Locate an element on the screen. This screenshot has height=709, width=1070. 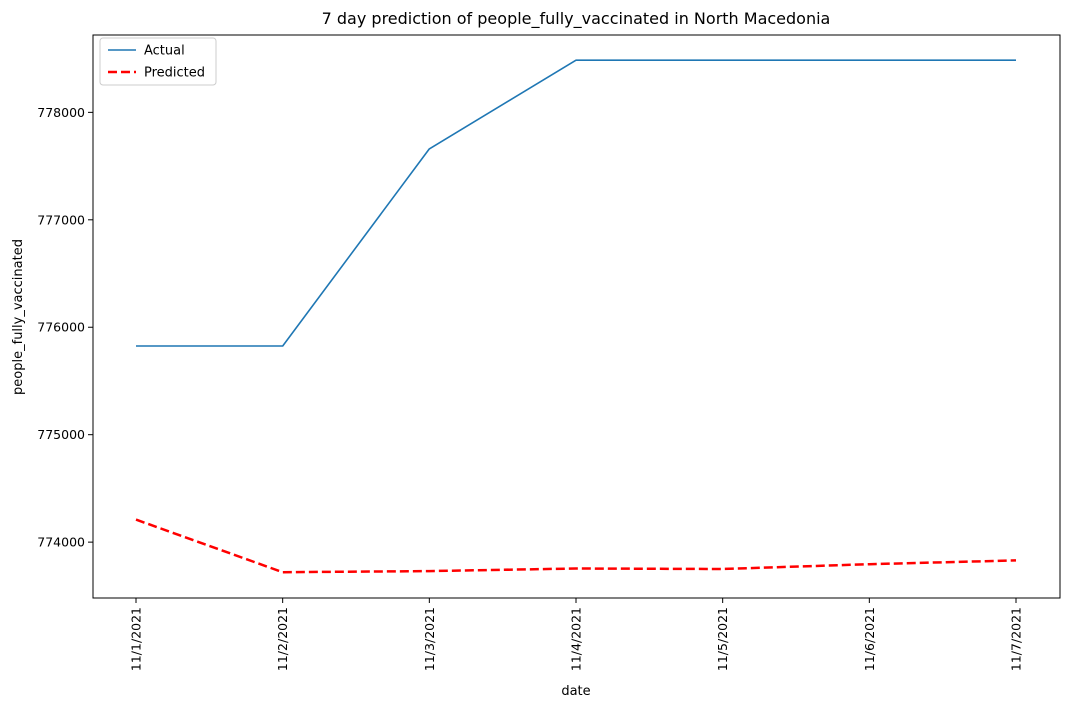
series-line-predicted is located at coordinates (576, 546).